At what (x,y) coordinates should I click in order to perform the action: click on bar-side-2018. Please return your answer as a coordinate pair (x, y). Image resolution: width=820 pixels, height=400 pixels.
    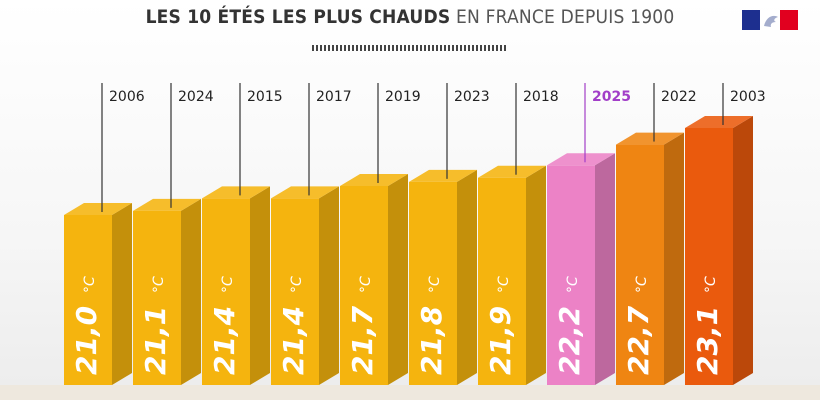
    Looking at the image, I should click on (536, 275).